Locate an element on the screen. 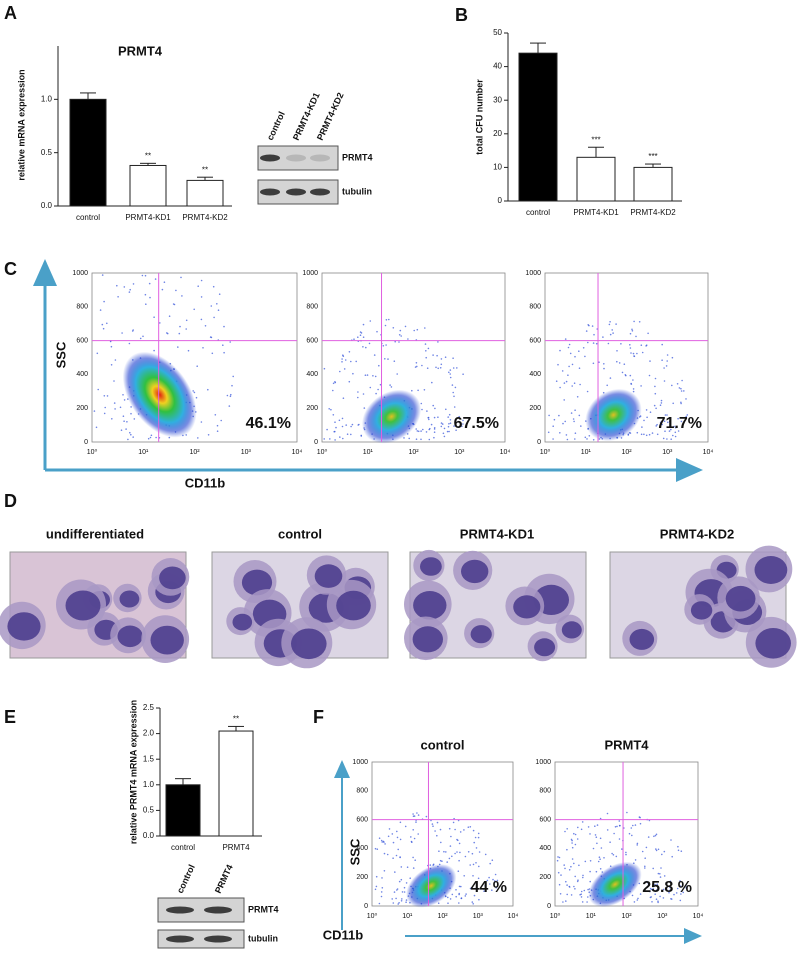  plot-title: control is located at coordinates (442, 744).